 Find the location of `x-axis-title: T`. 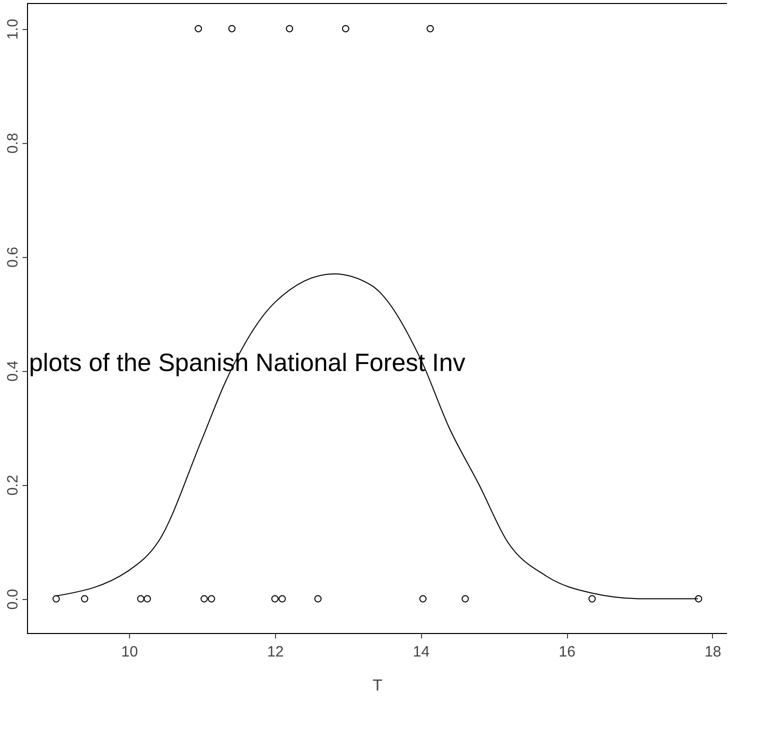

x-axis-title: T is located at coordinates (377, 686).